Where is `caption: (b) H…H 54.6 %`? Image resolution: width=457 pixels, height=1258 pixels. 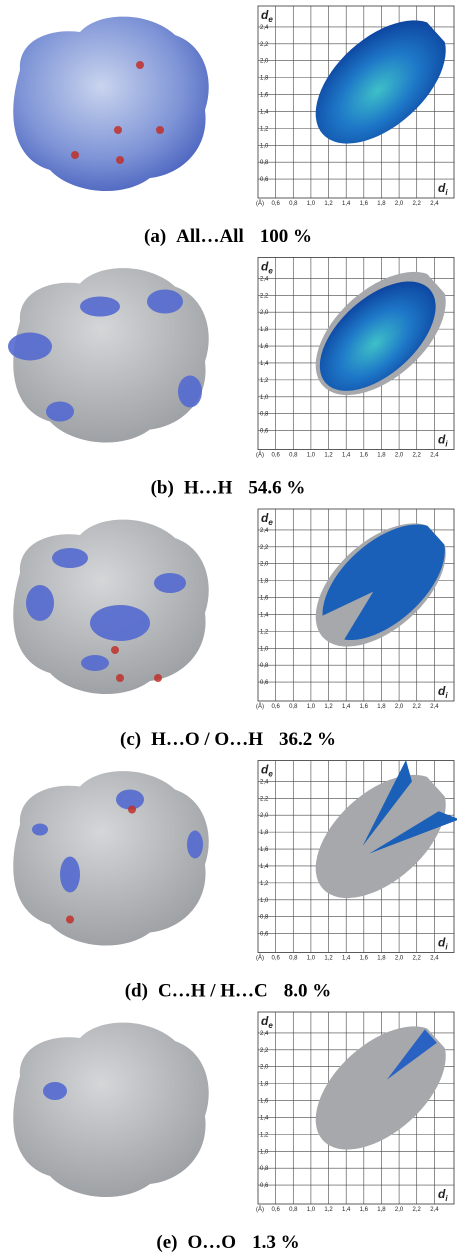 caption: (b) H…H 54.6 % is located at coordinates (228, 488).